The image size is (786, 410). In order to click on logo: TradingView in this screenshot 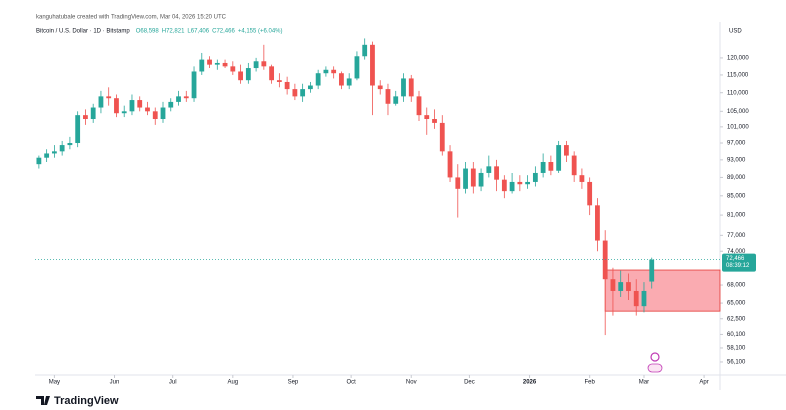, I will do `click(77, 401)`.